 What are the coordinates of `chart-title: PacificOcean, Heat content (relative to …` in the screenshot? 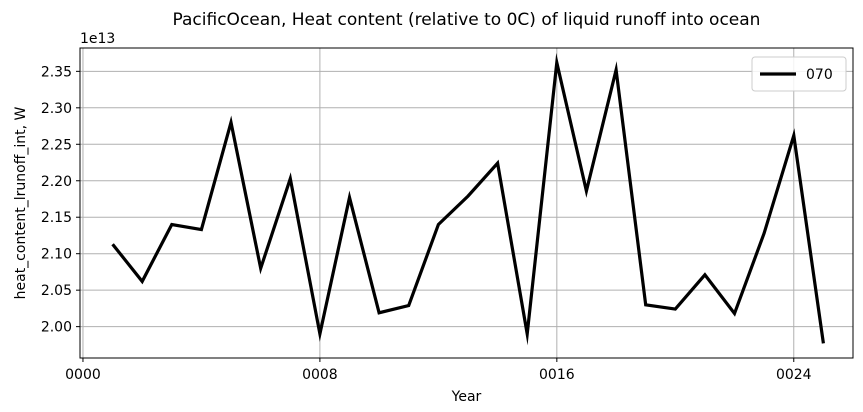 It's located at (467, 20).